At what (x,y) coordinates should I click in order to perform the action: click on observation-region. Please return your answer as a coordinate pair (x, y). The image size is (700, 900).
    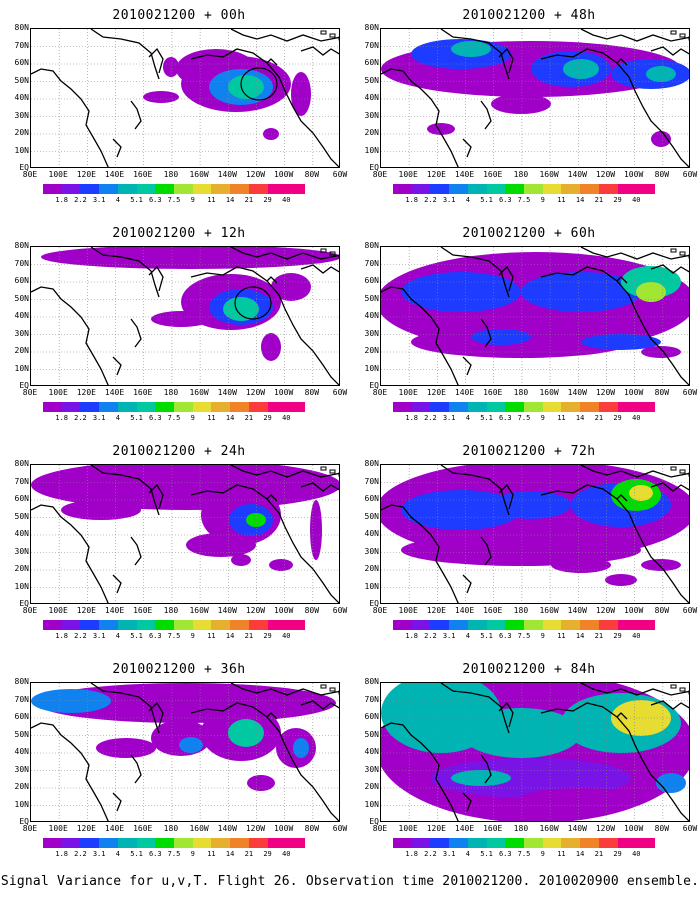
    Looking at the image, I should click on (259, 84).